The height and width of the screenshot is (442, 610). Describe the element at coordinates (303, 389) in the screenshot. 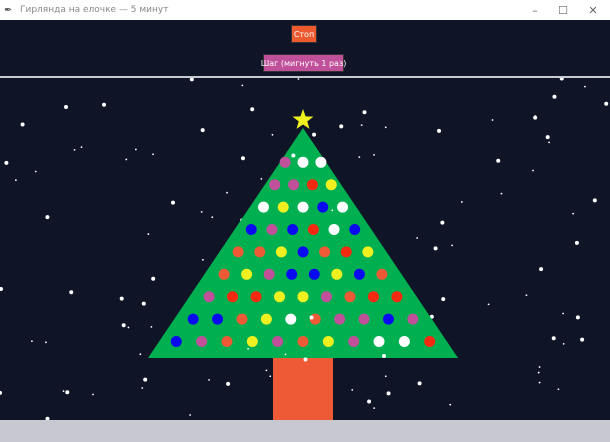

I see `tree-trunk` at that location.